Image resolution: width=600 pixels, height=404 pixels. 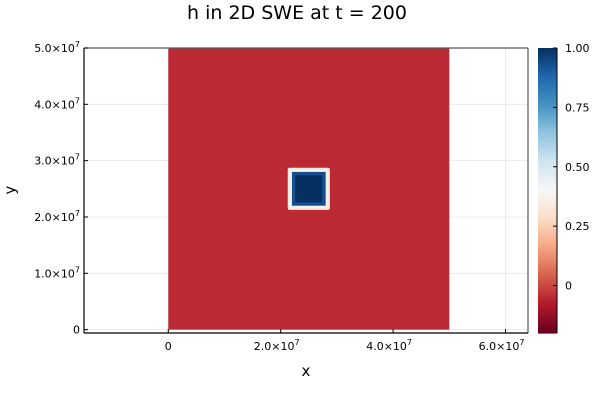 I want to click on y-axis-label: y, so click(x=10, y=189).